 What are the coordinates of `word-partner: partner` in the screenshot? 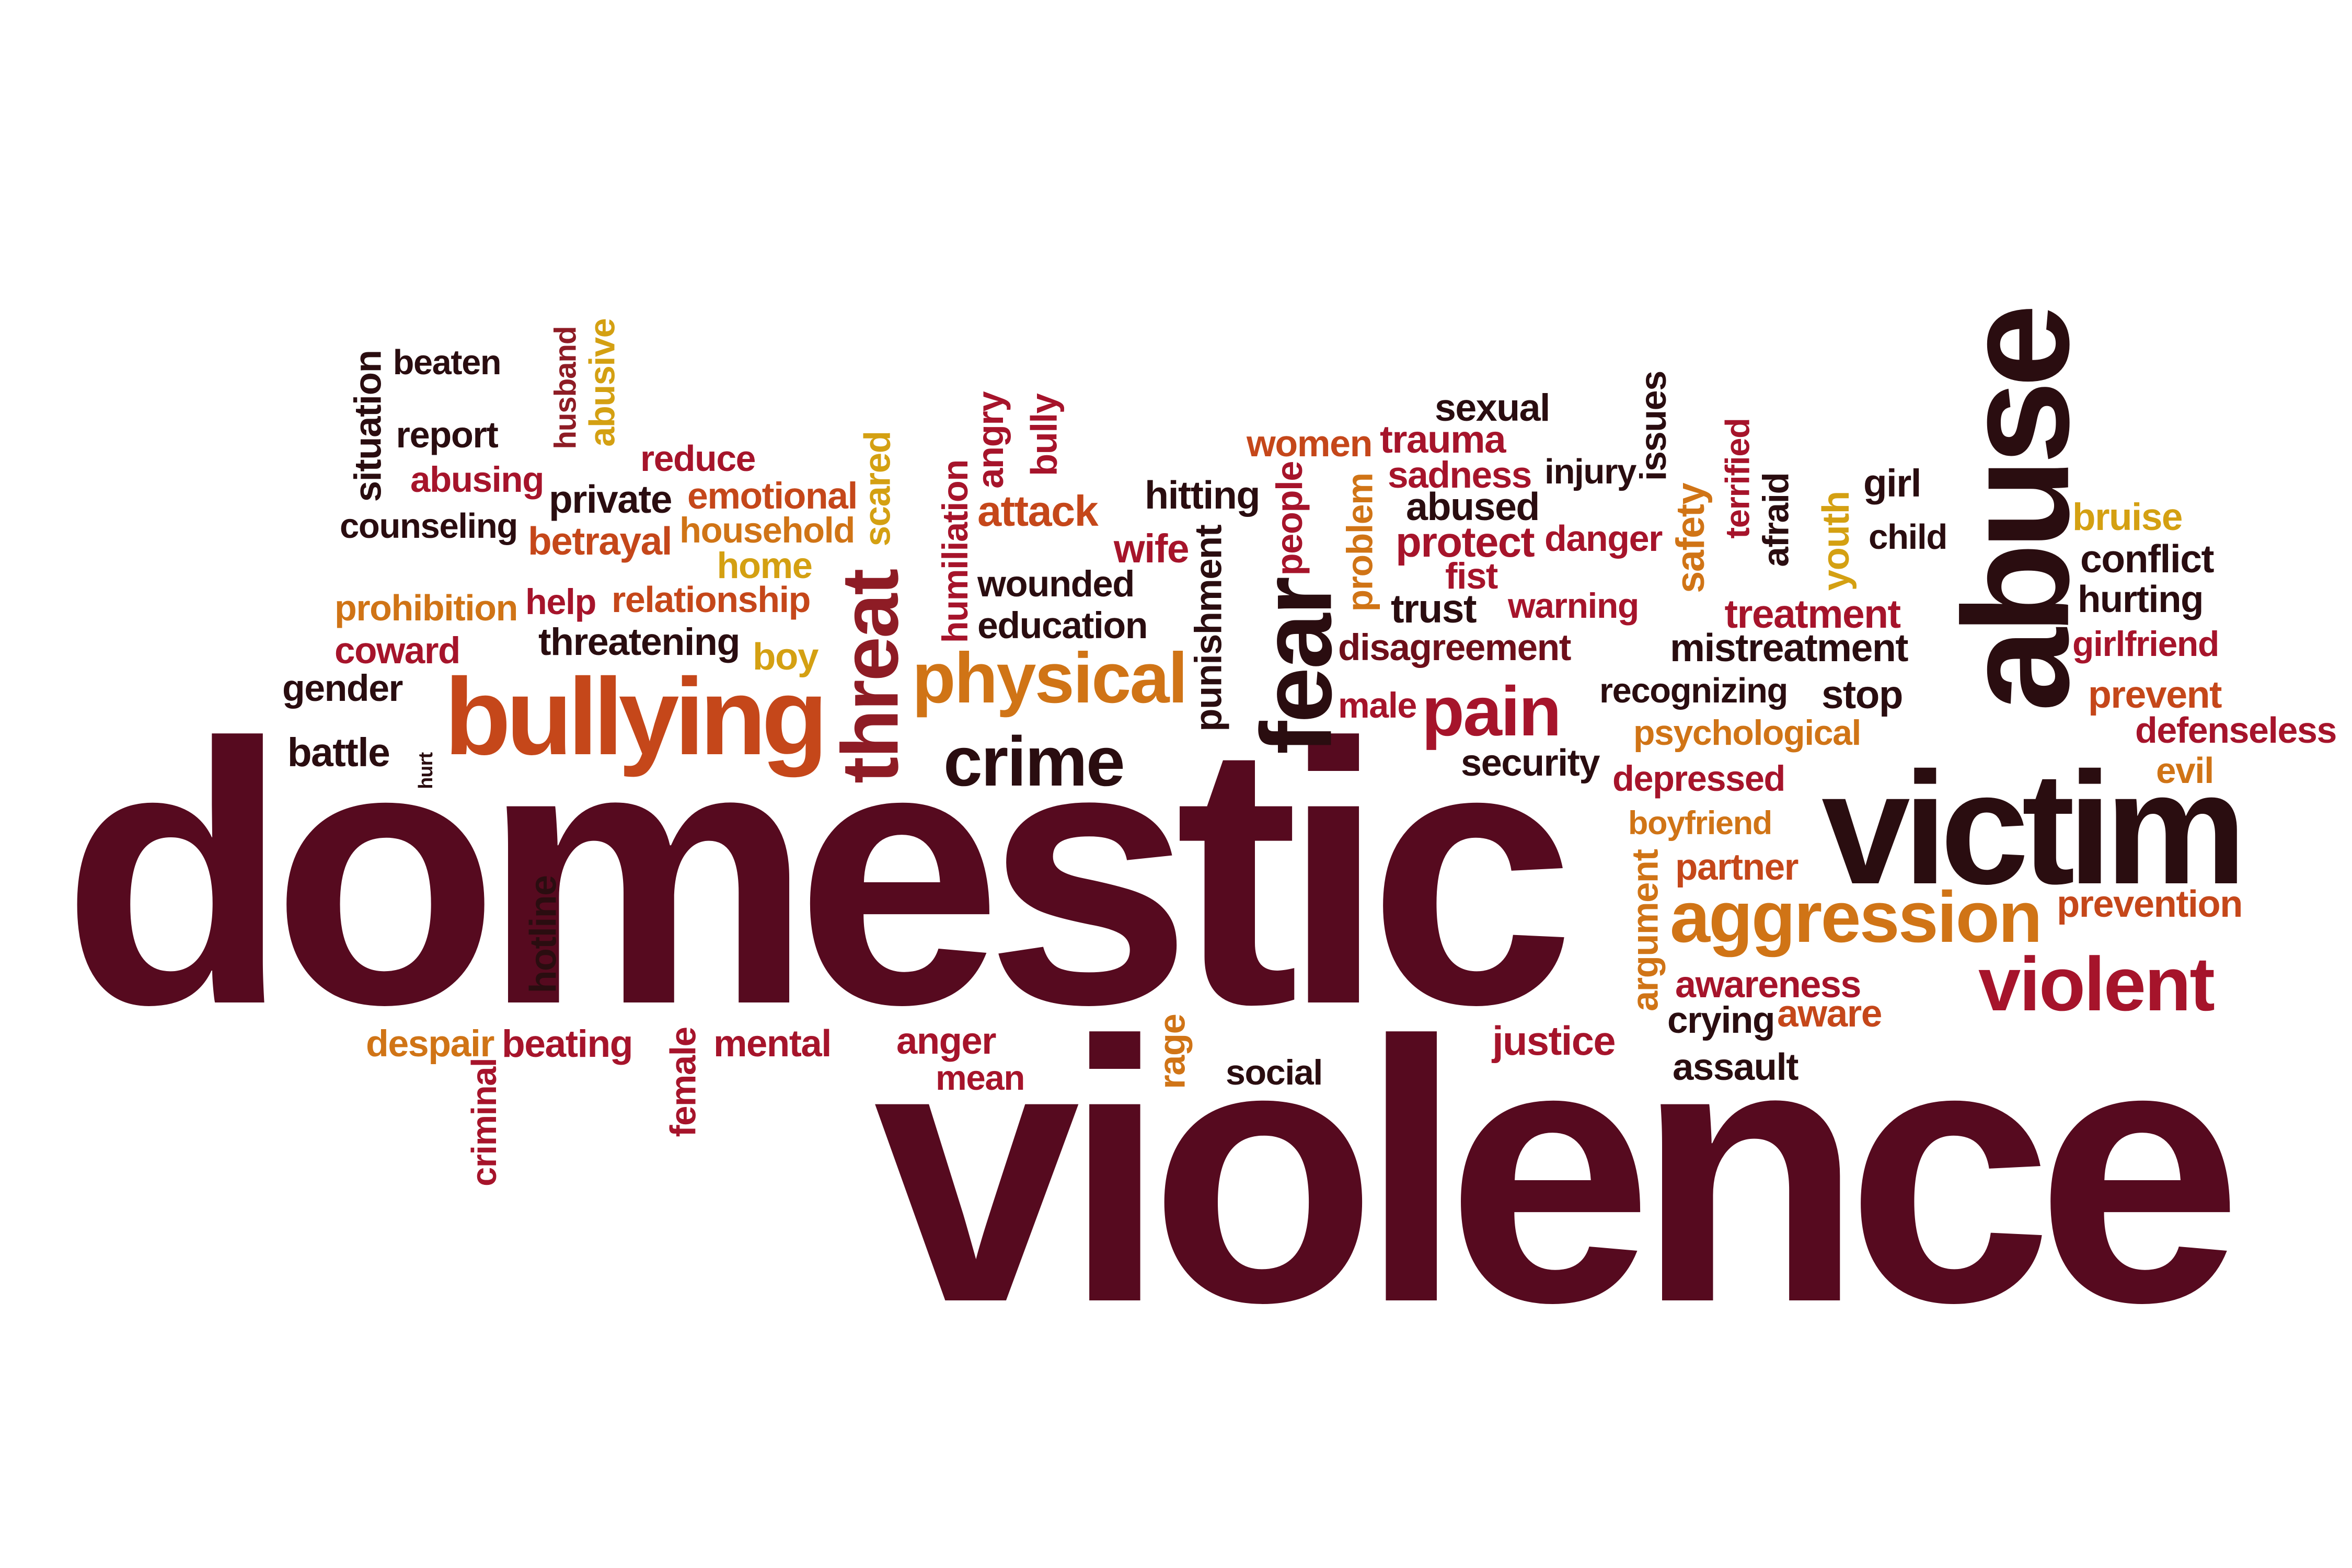 It's located at (1736, 868).